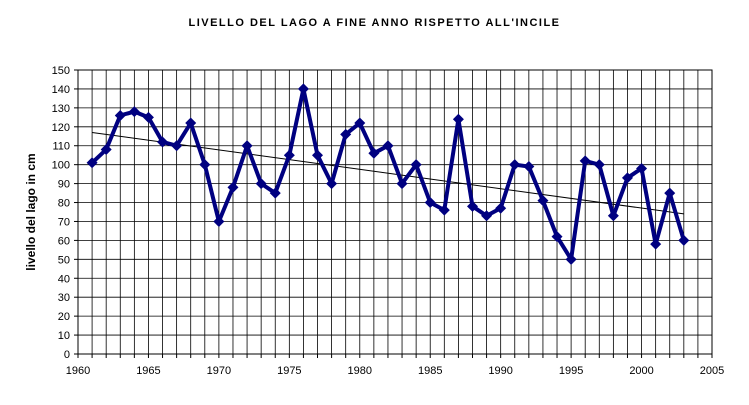 Image resolution: width=749 pixels, height=405 pixels. I want to click on y-tick-label: 130, so click(61, 109).